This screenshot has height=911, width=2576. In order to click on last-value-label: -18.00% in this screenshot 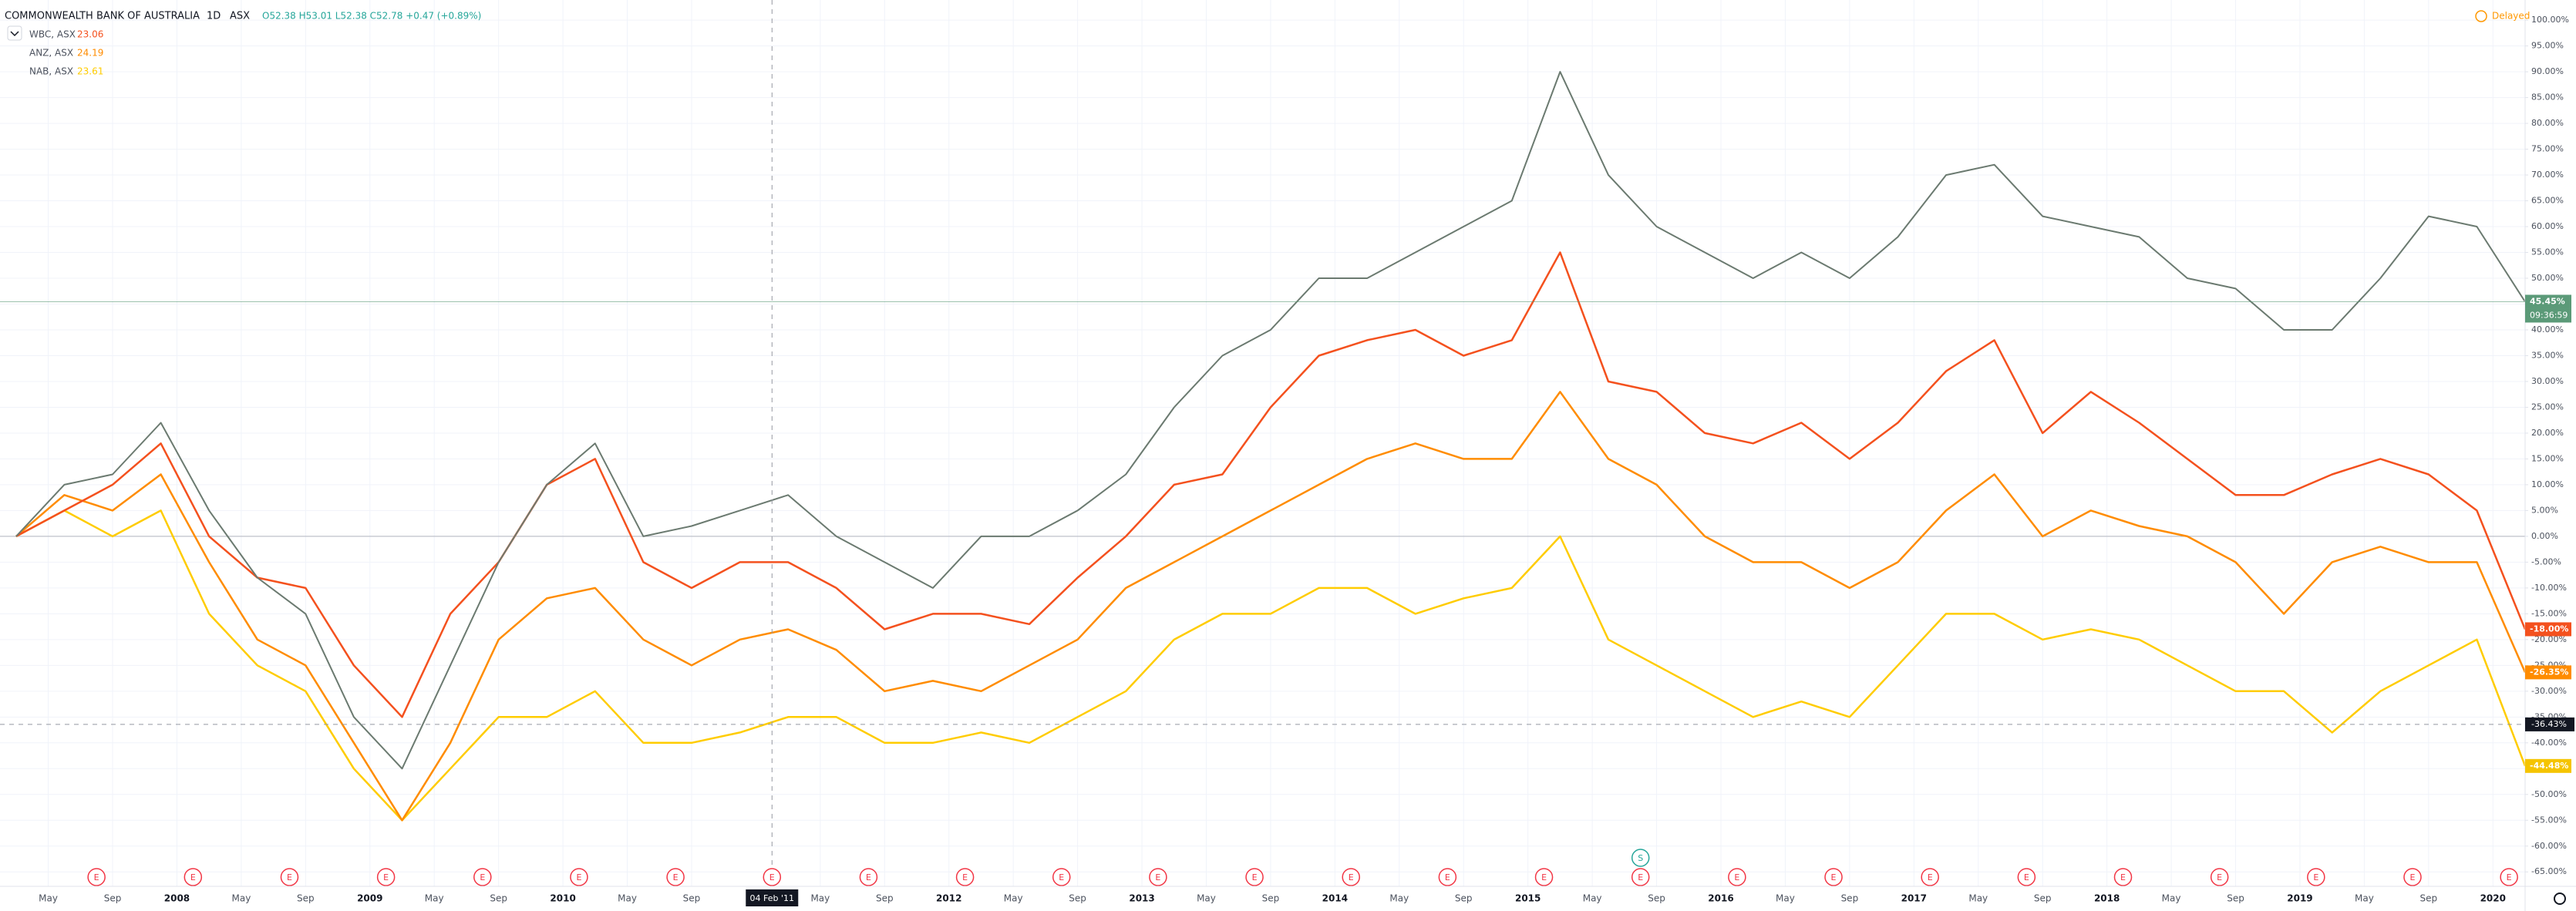, I will do `click(2549, 629)`.